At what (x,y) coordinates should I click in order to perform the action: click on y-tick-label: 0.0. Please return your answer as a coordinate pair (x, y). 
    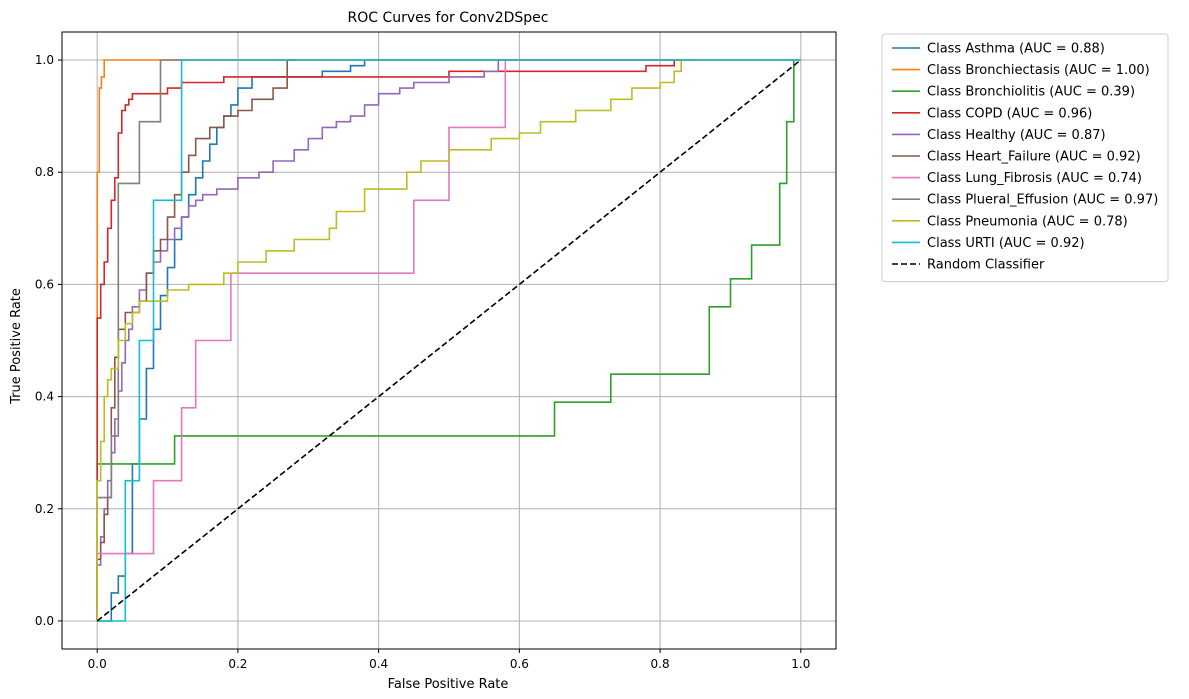
    Looking at the image, I should click on (44, 621).